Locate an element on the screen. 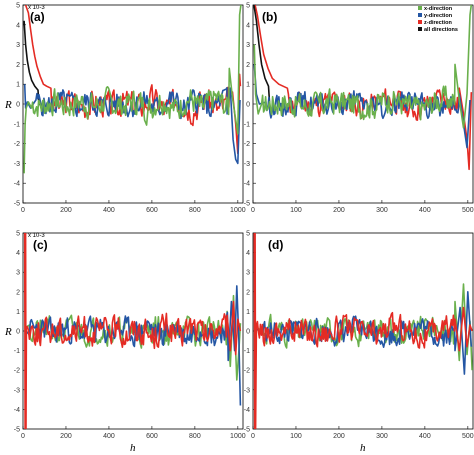  panel-d-ytick-label: -2 is located at coordinates (247, 371).